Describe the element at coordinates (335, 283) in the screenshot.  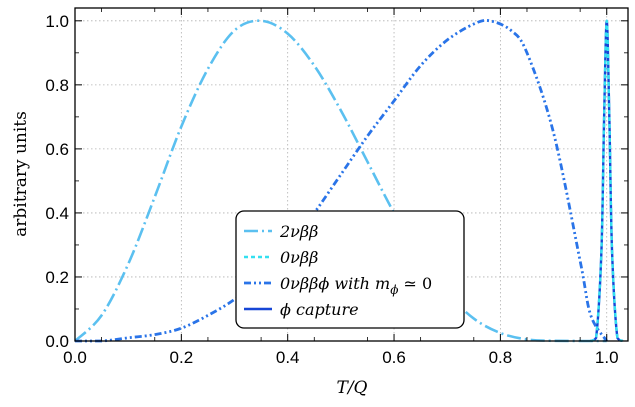
I see `legend-label-main: 0νββϕ with m` at that location.